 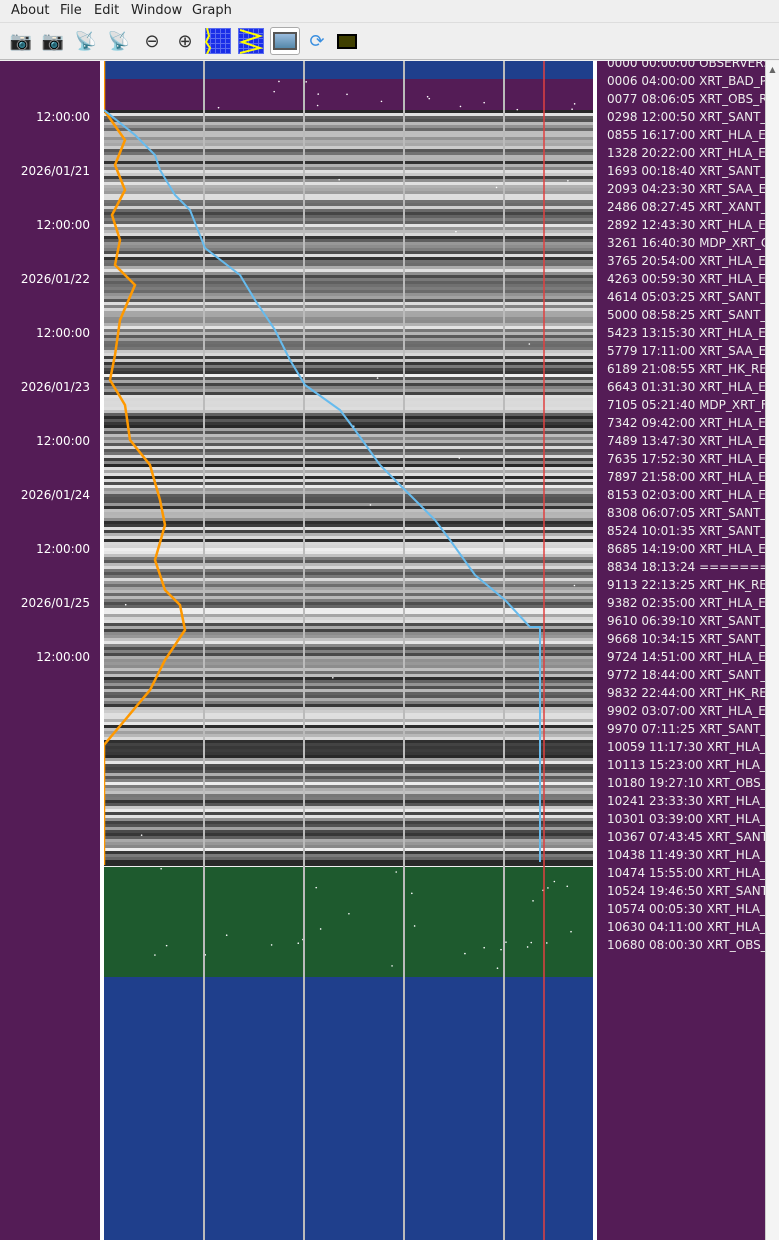 What do you see at coordinates (185, 41) in the screenshot?
I see `zoom-in-icon: ⊕` at bounding box center [185, 41].